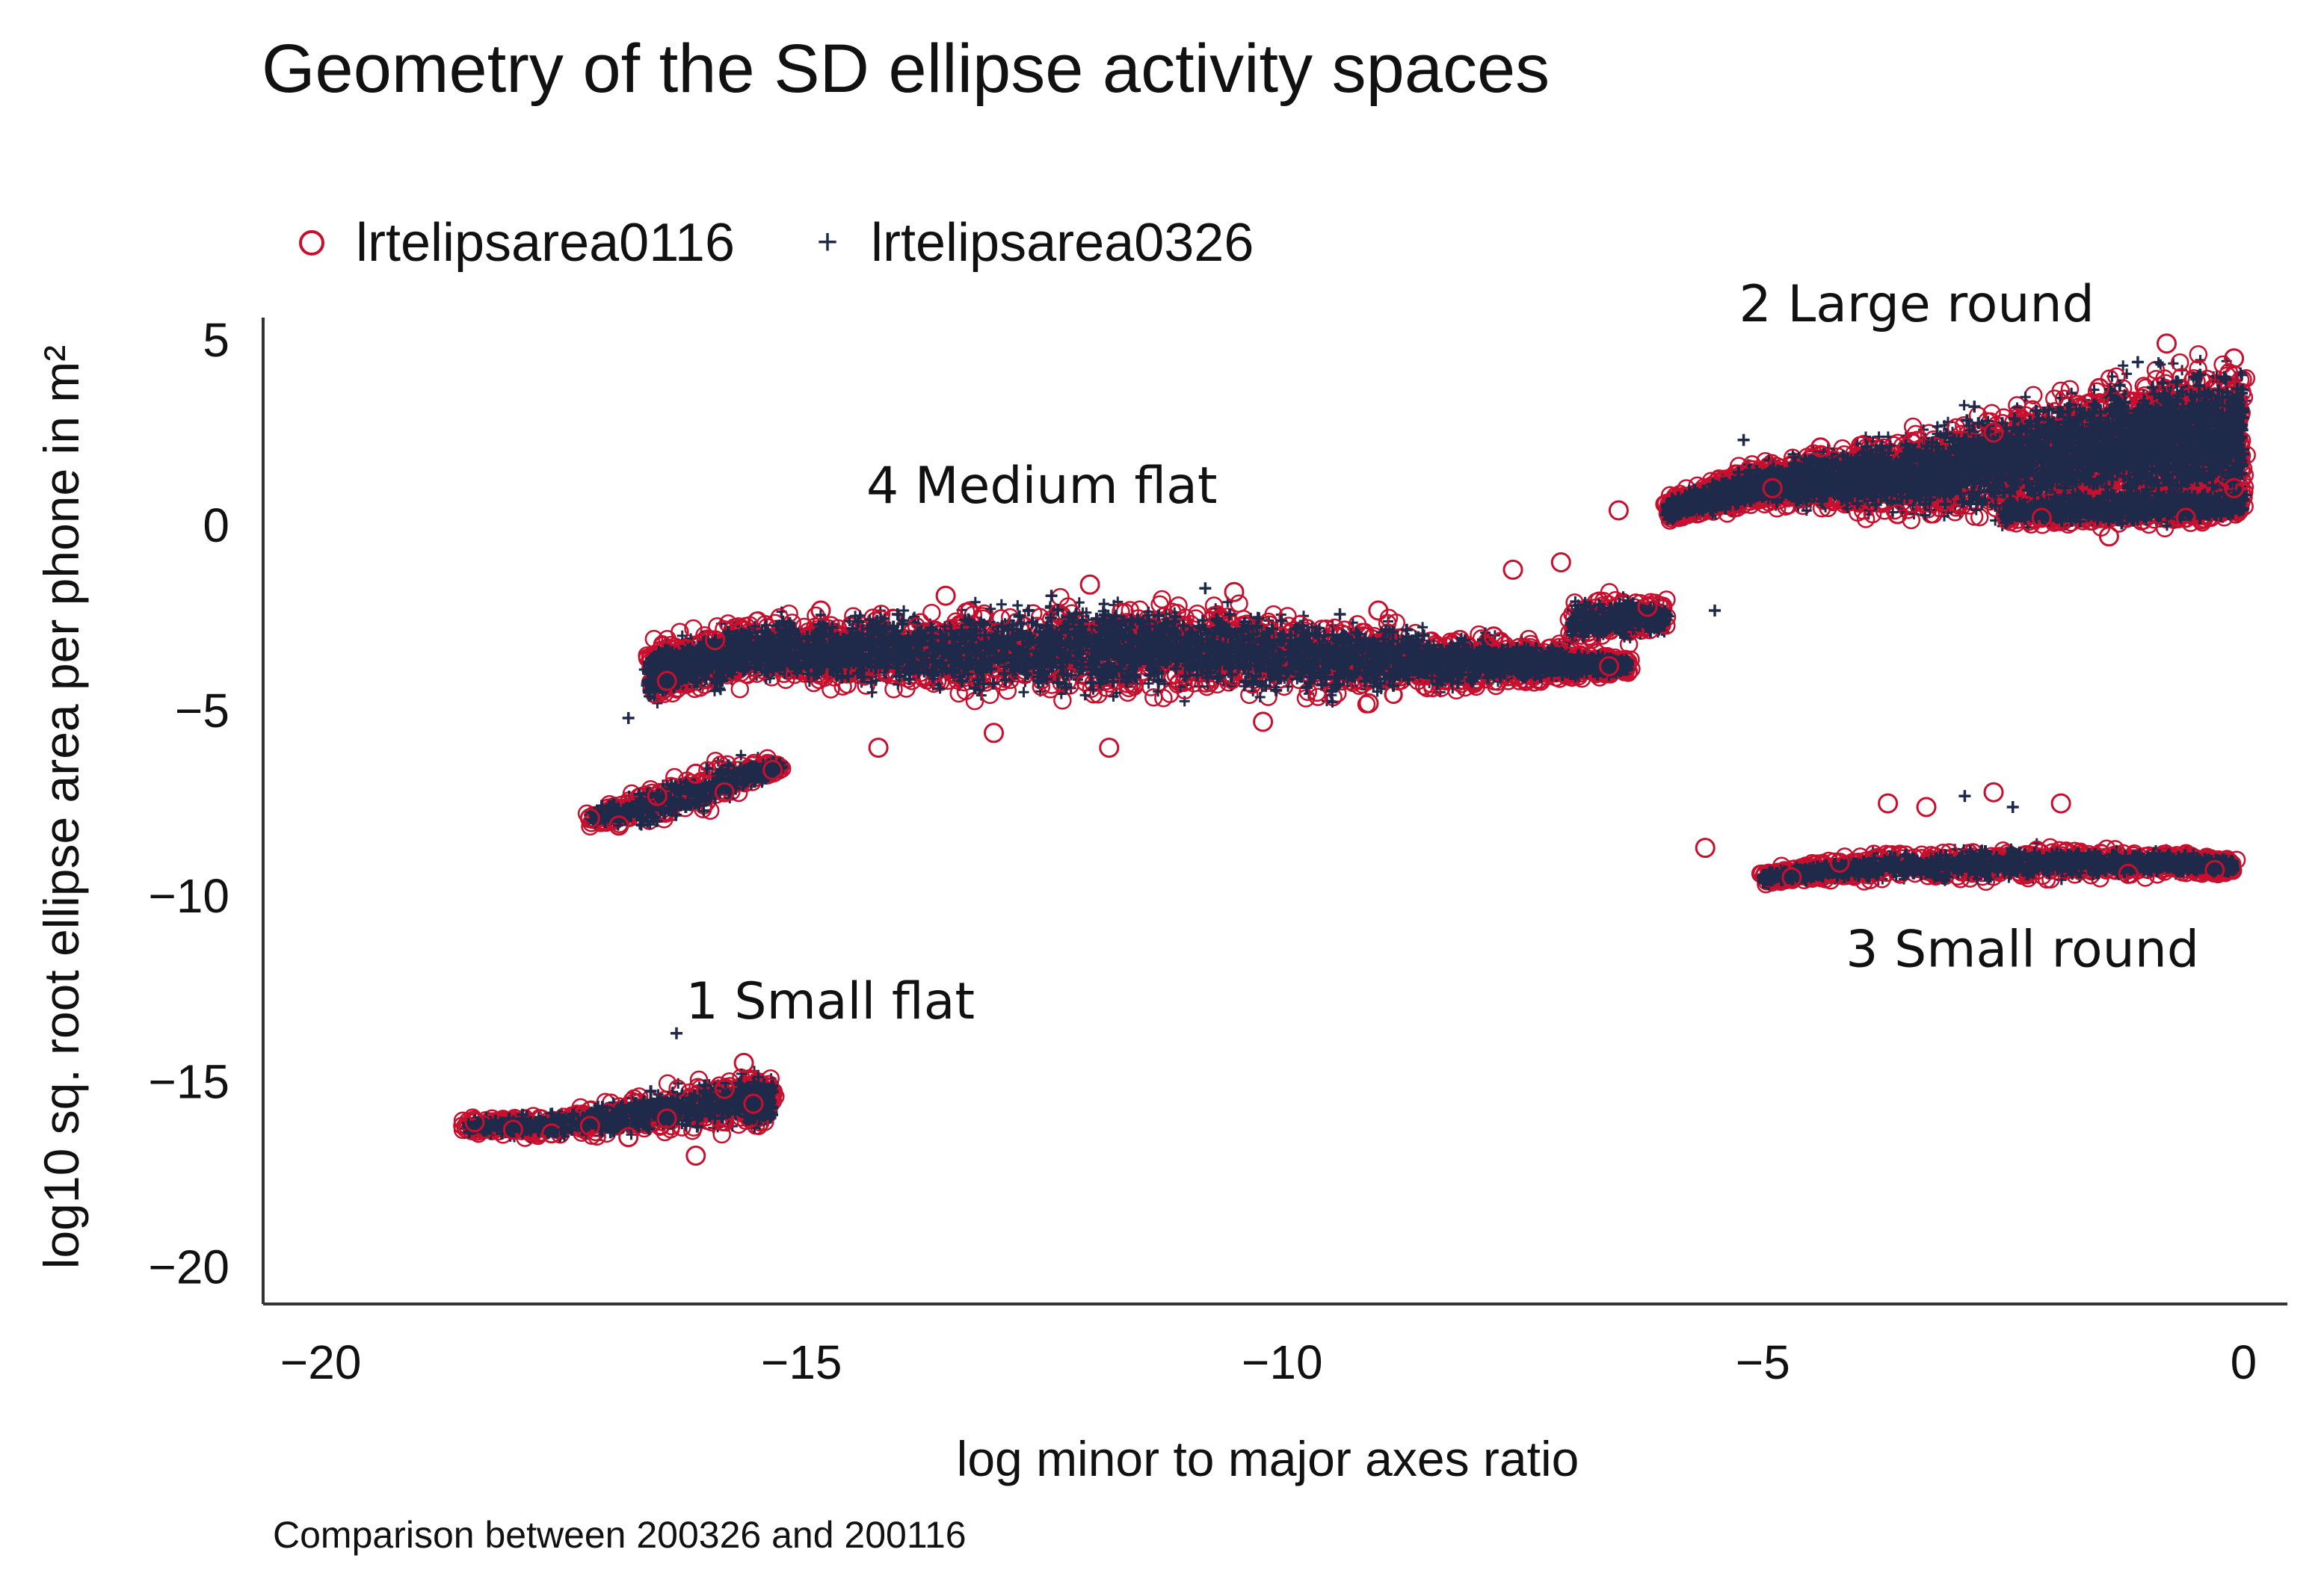 Image resolution: width=2324 pixels, height=1576 pixels. I want to click on legend-item-series-2: + lrtelipsarea0326, so click(1035, 243).